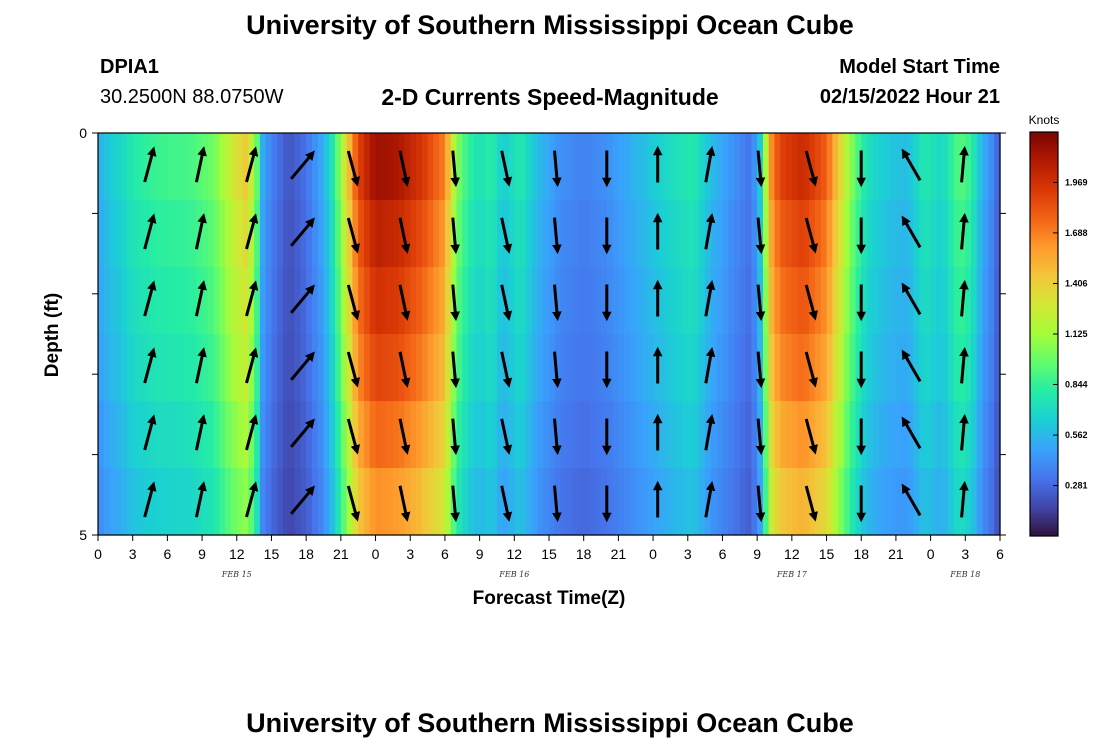 The image size is (1100, 750). Describe the element at coordinates (410, 554) in the screenshot. I see `x-tick-label: 3` at that location.